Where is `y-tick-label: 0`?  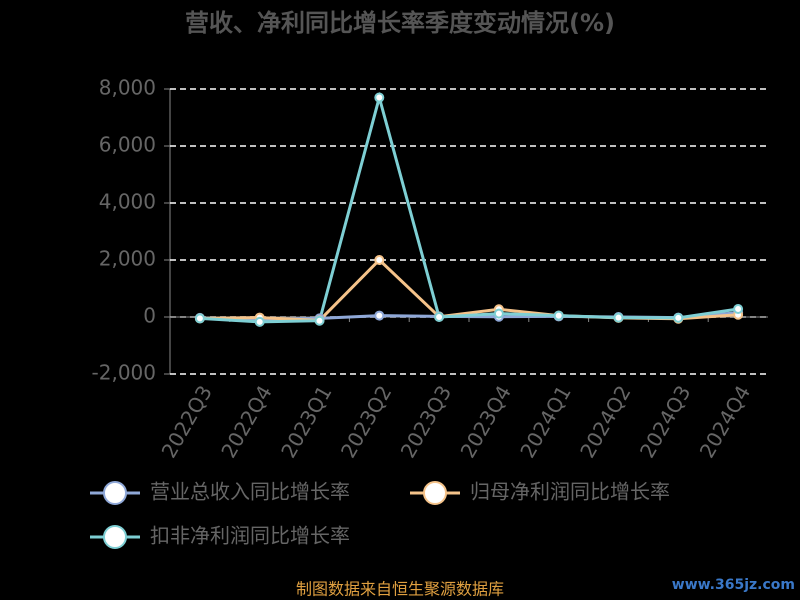
y-tick-label: 0 is located at coordinates (149, 316).